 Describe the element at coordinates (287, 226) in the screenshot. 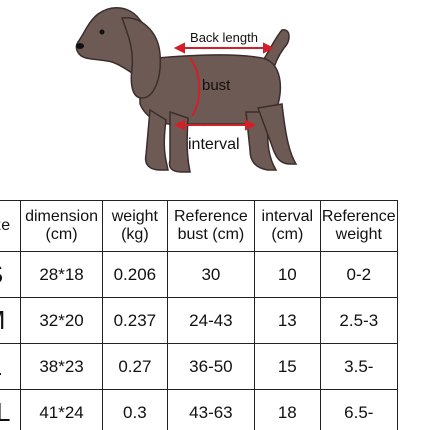

I see `header-cell: interval (cm)` at that location.